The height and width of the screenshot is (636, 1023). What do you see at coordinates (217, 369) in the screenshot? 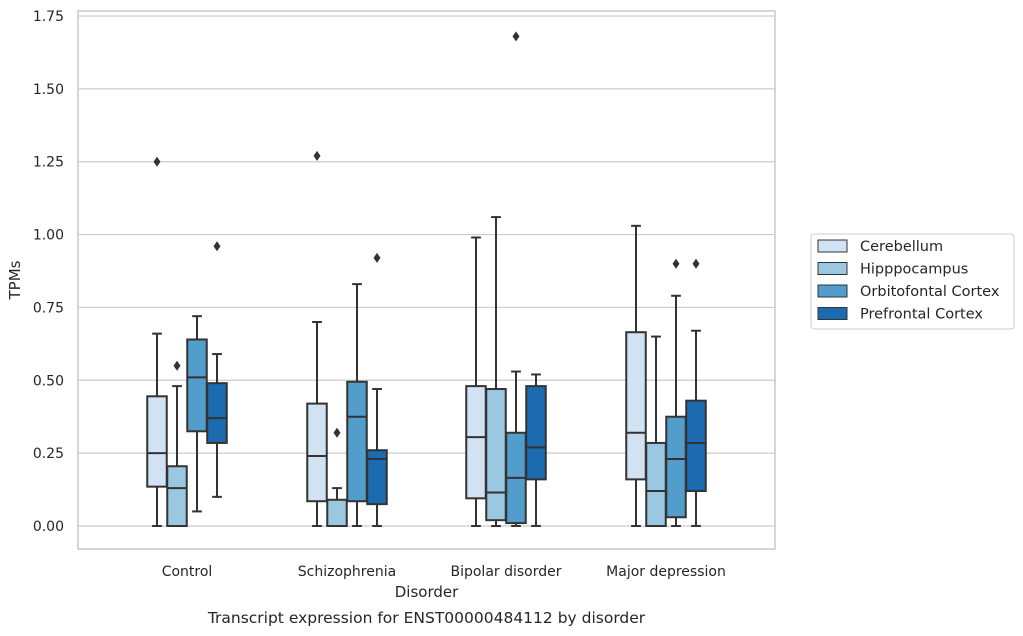
I see `box-control-prefrontal-cortex` at bounding box center [217, 369].